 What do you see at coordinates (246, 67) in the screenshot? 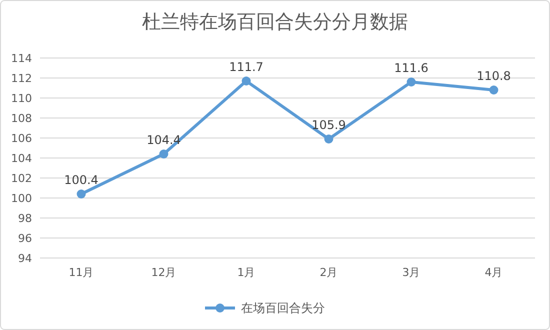
I see `data-label: 111.7` at bounding box center [246, 67].